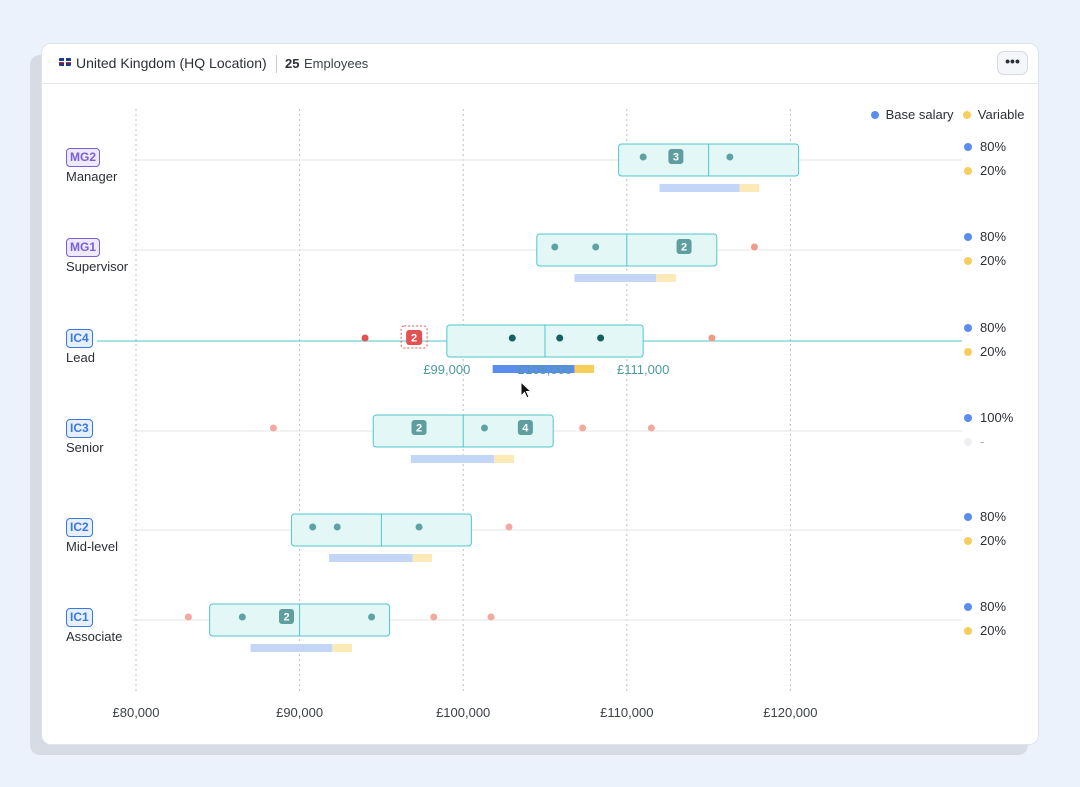 The image size is (1080, 787). I want to click on variable-pct: -, so click(982, 441).